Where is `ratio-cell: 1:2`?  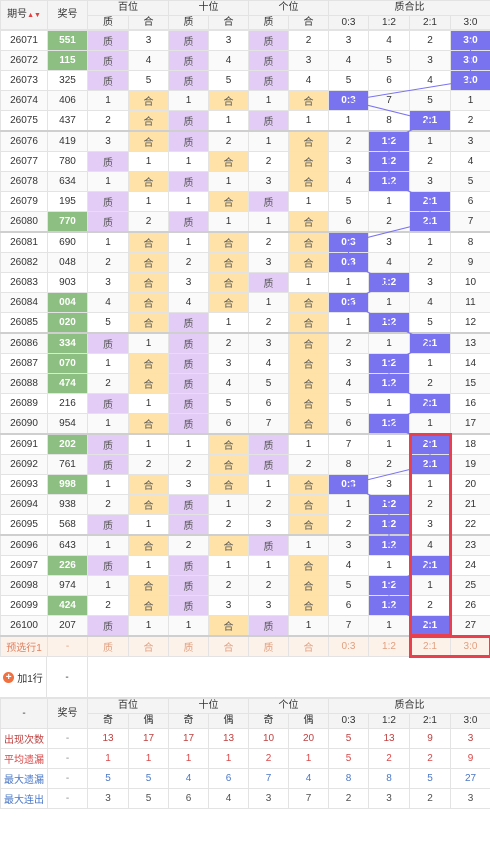
ratio-cell: 1:2 is located at coordinates (389, 545).